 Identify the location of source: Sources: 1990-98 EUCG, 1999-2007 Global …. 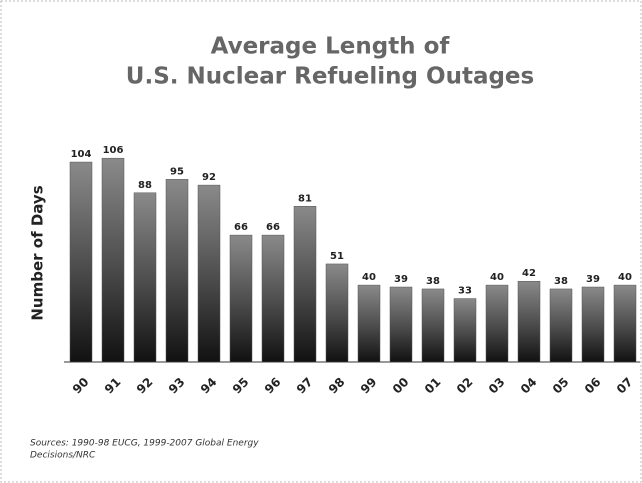
(144, 444).